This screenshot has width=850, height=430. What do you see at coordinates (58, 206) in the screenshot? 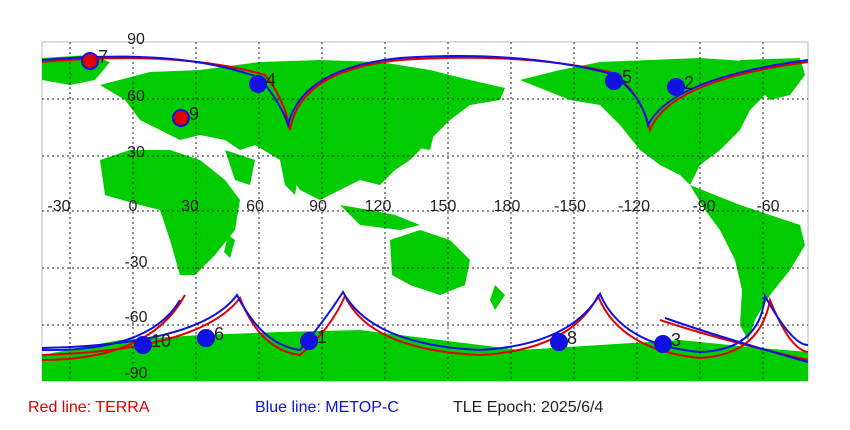
I see `lon-label: -30` at bounding box center [58, 206].